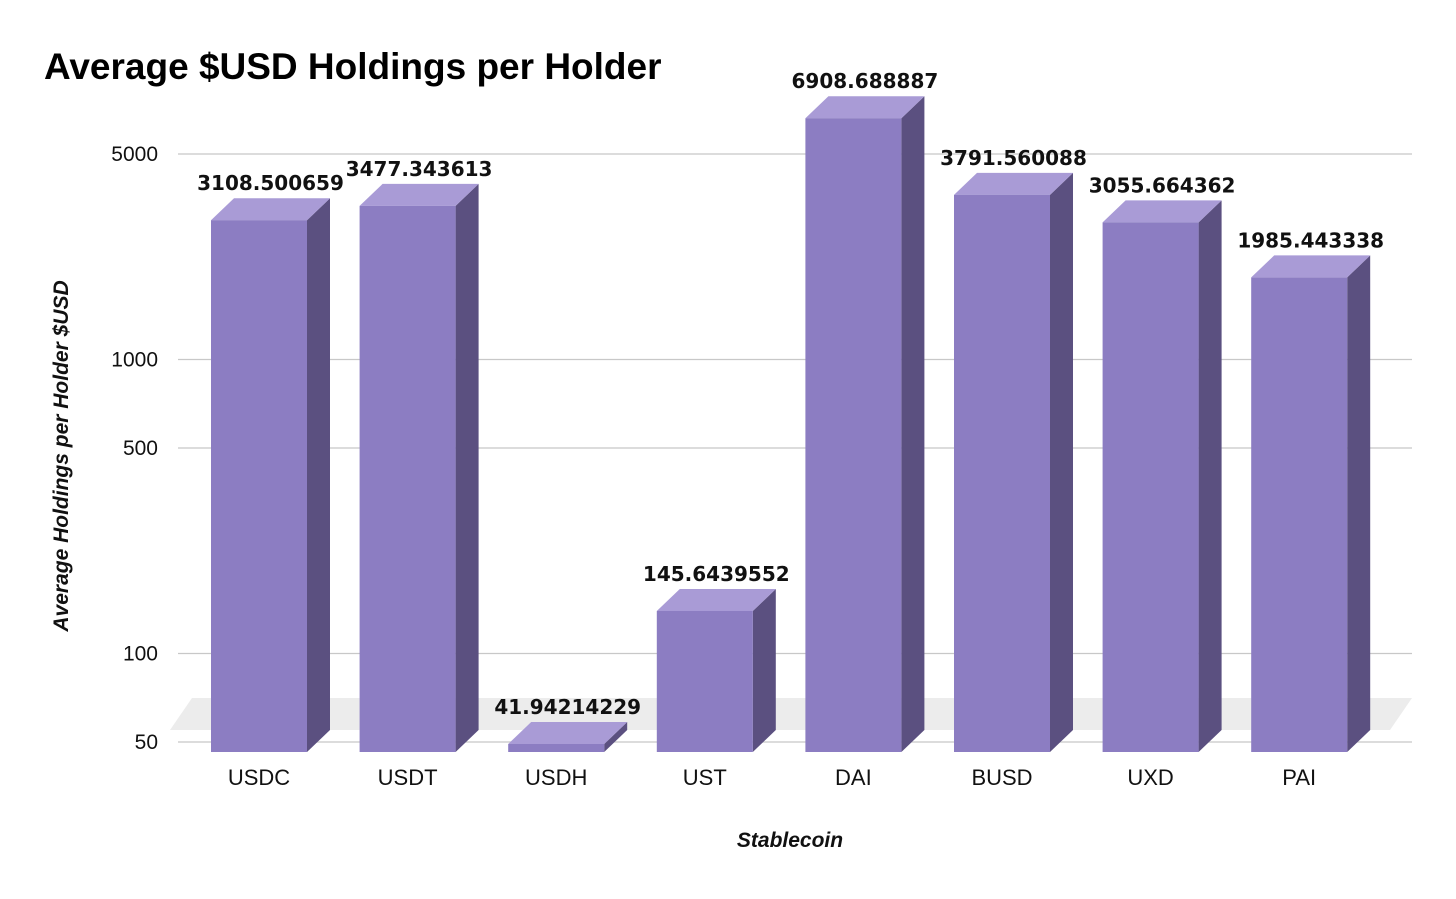  Describe the element at coordinates (259, 777) in the screenshot. I see `x-category-label-usdc: USDC` at that location.